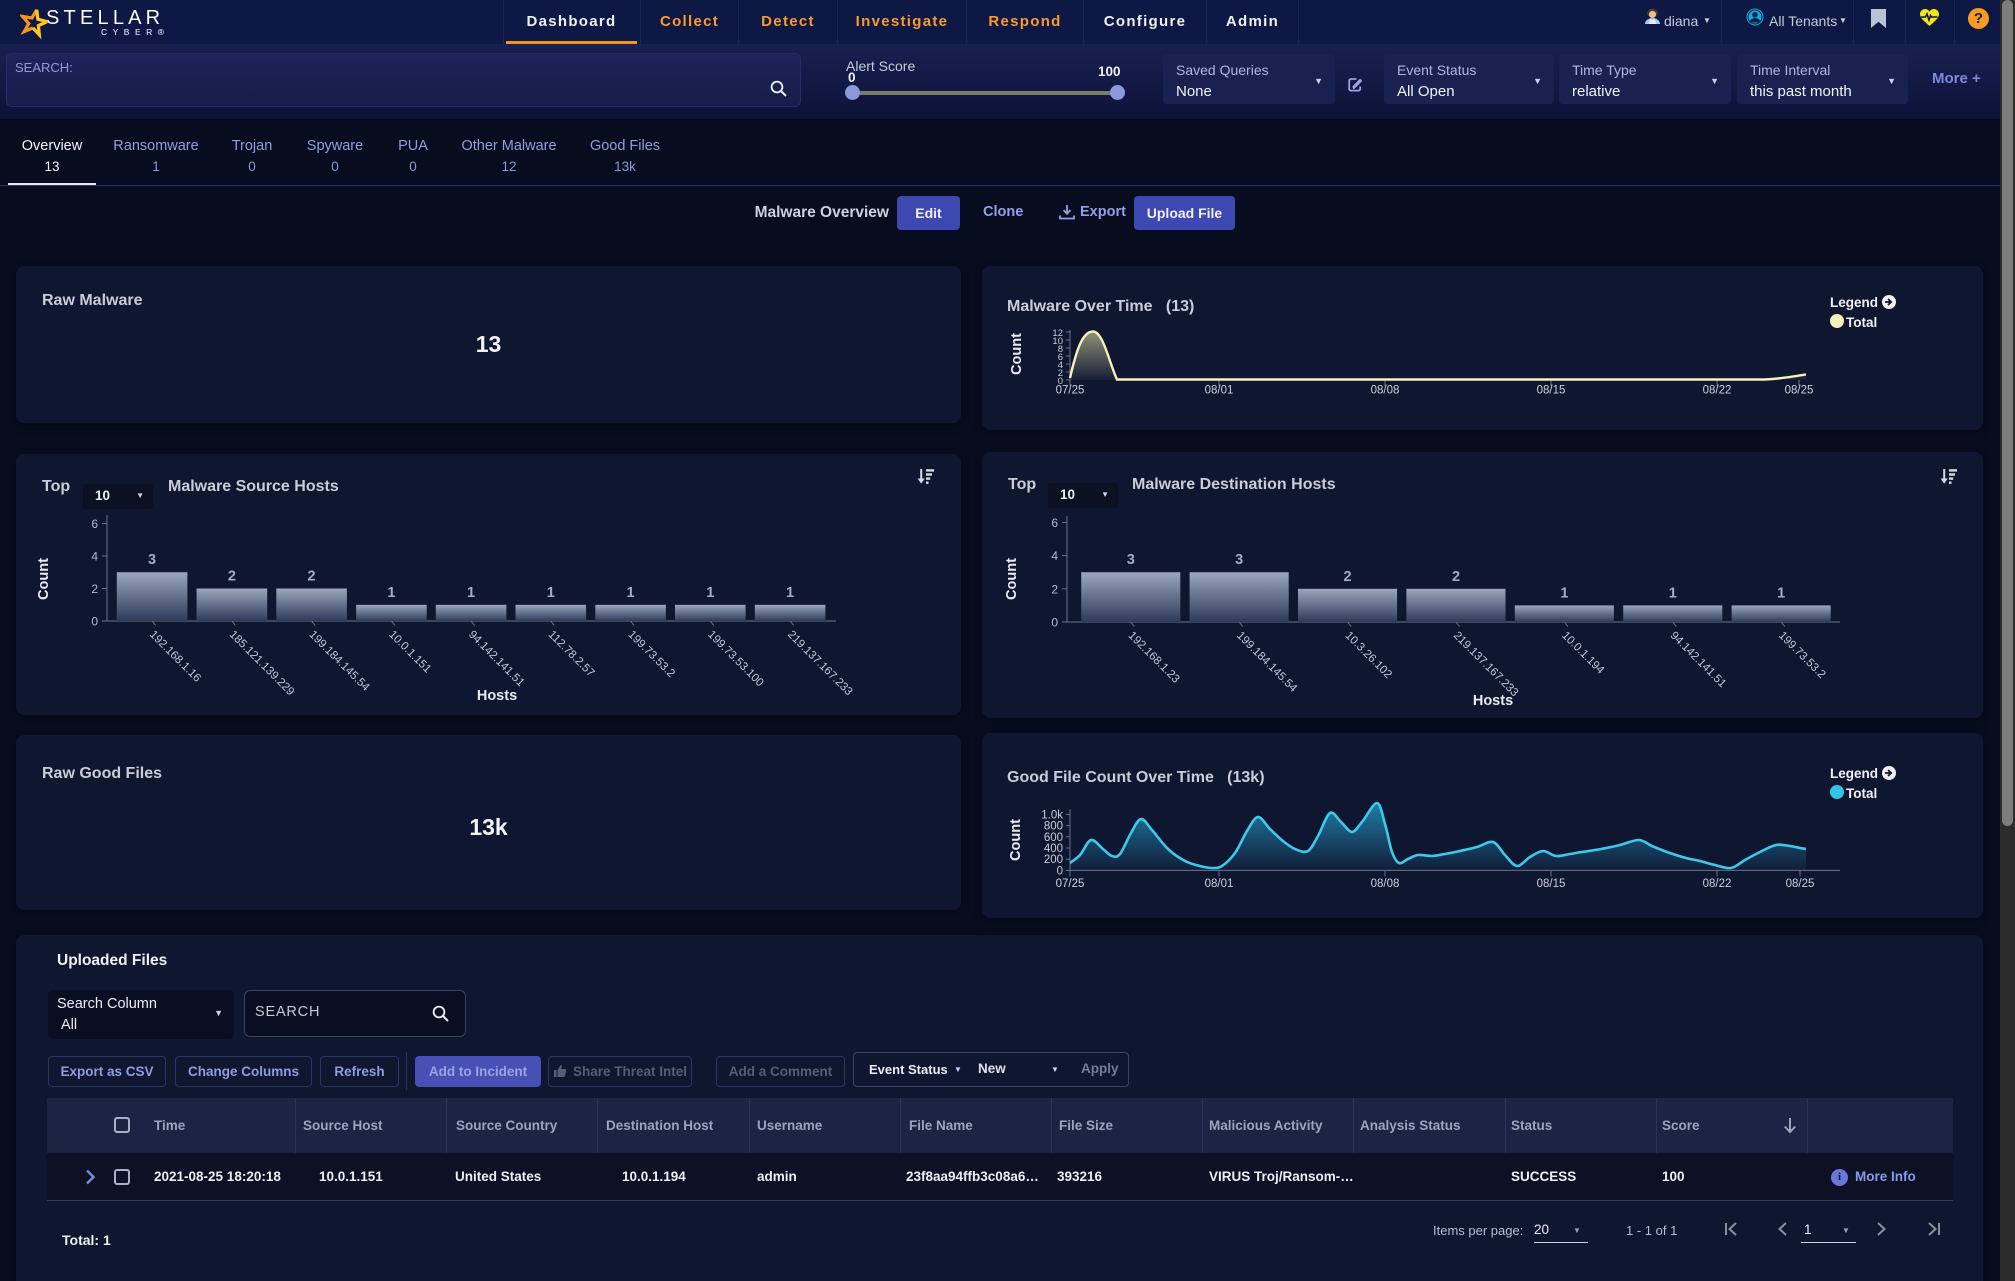  Describe the element at coordinates (1052, 815) in the screenshot. I see `svg-text: 1.0k` at that location.